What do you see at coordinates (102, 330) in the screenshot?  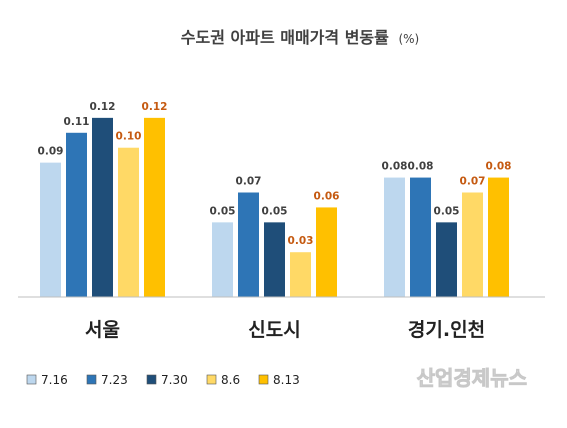 I see `category-label: 서울` at bounding box center [102, 330].